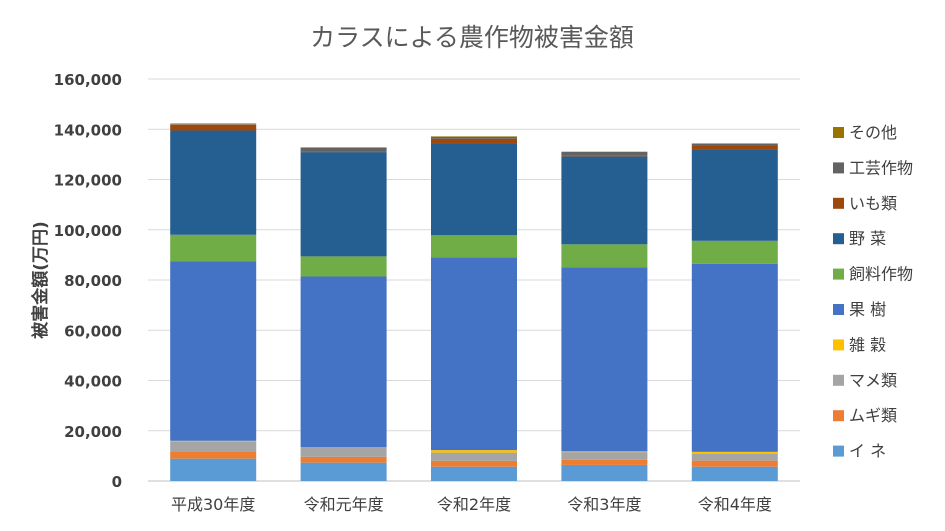 This screenshot has width=945, height=531. Describe the element at coordinates (93, 281) in the screenshot. I see `y-tick-label: 80,000` at that location.